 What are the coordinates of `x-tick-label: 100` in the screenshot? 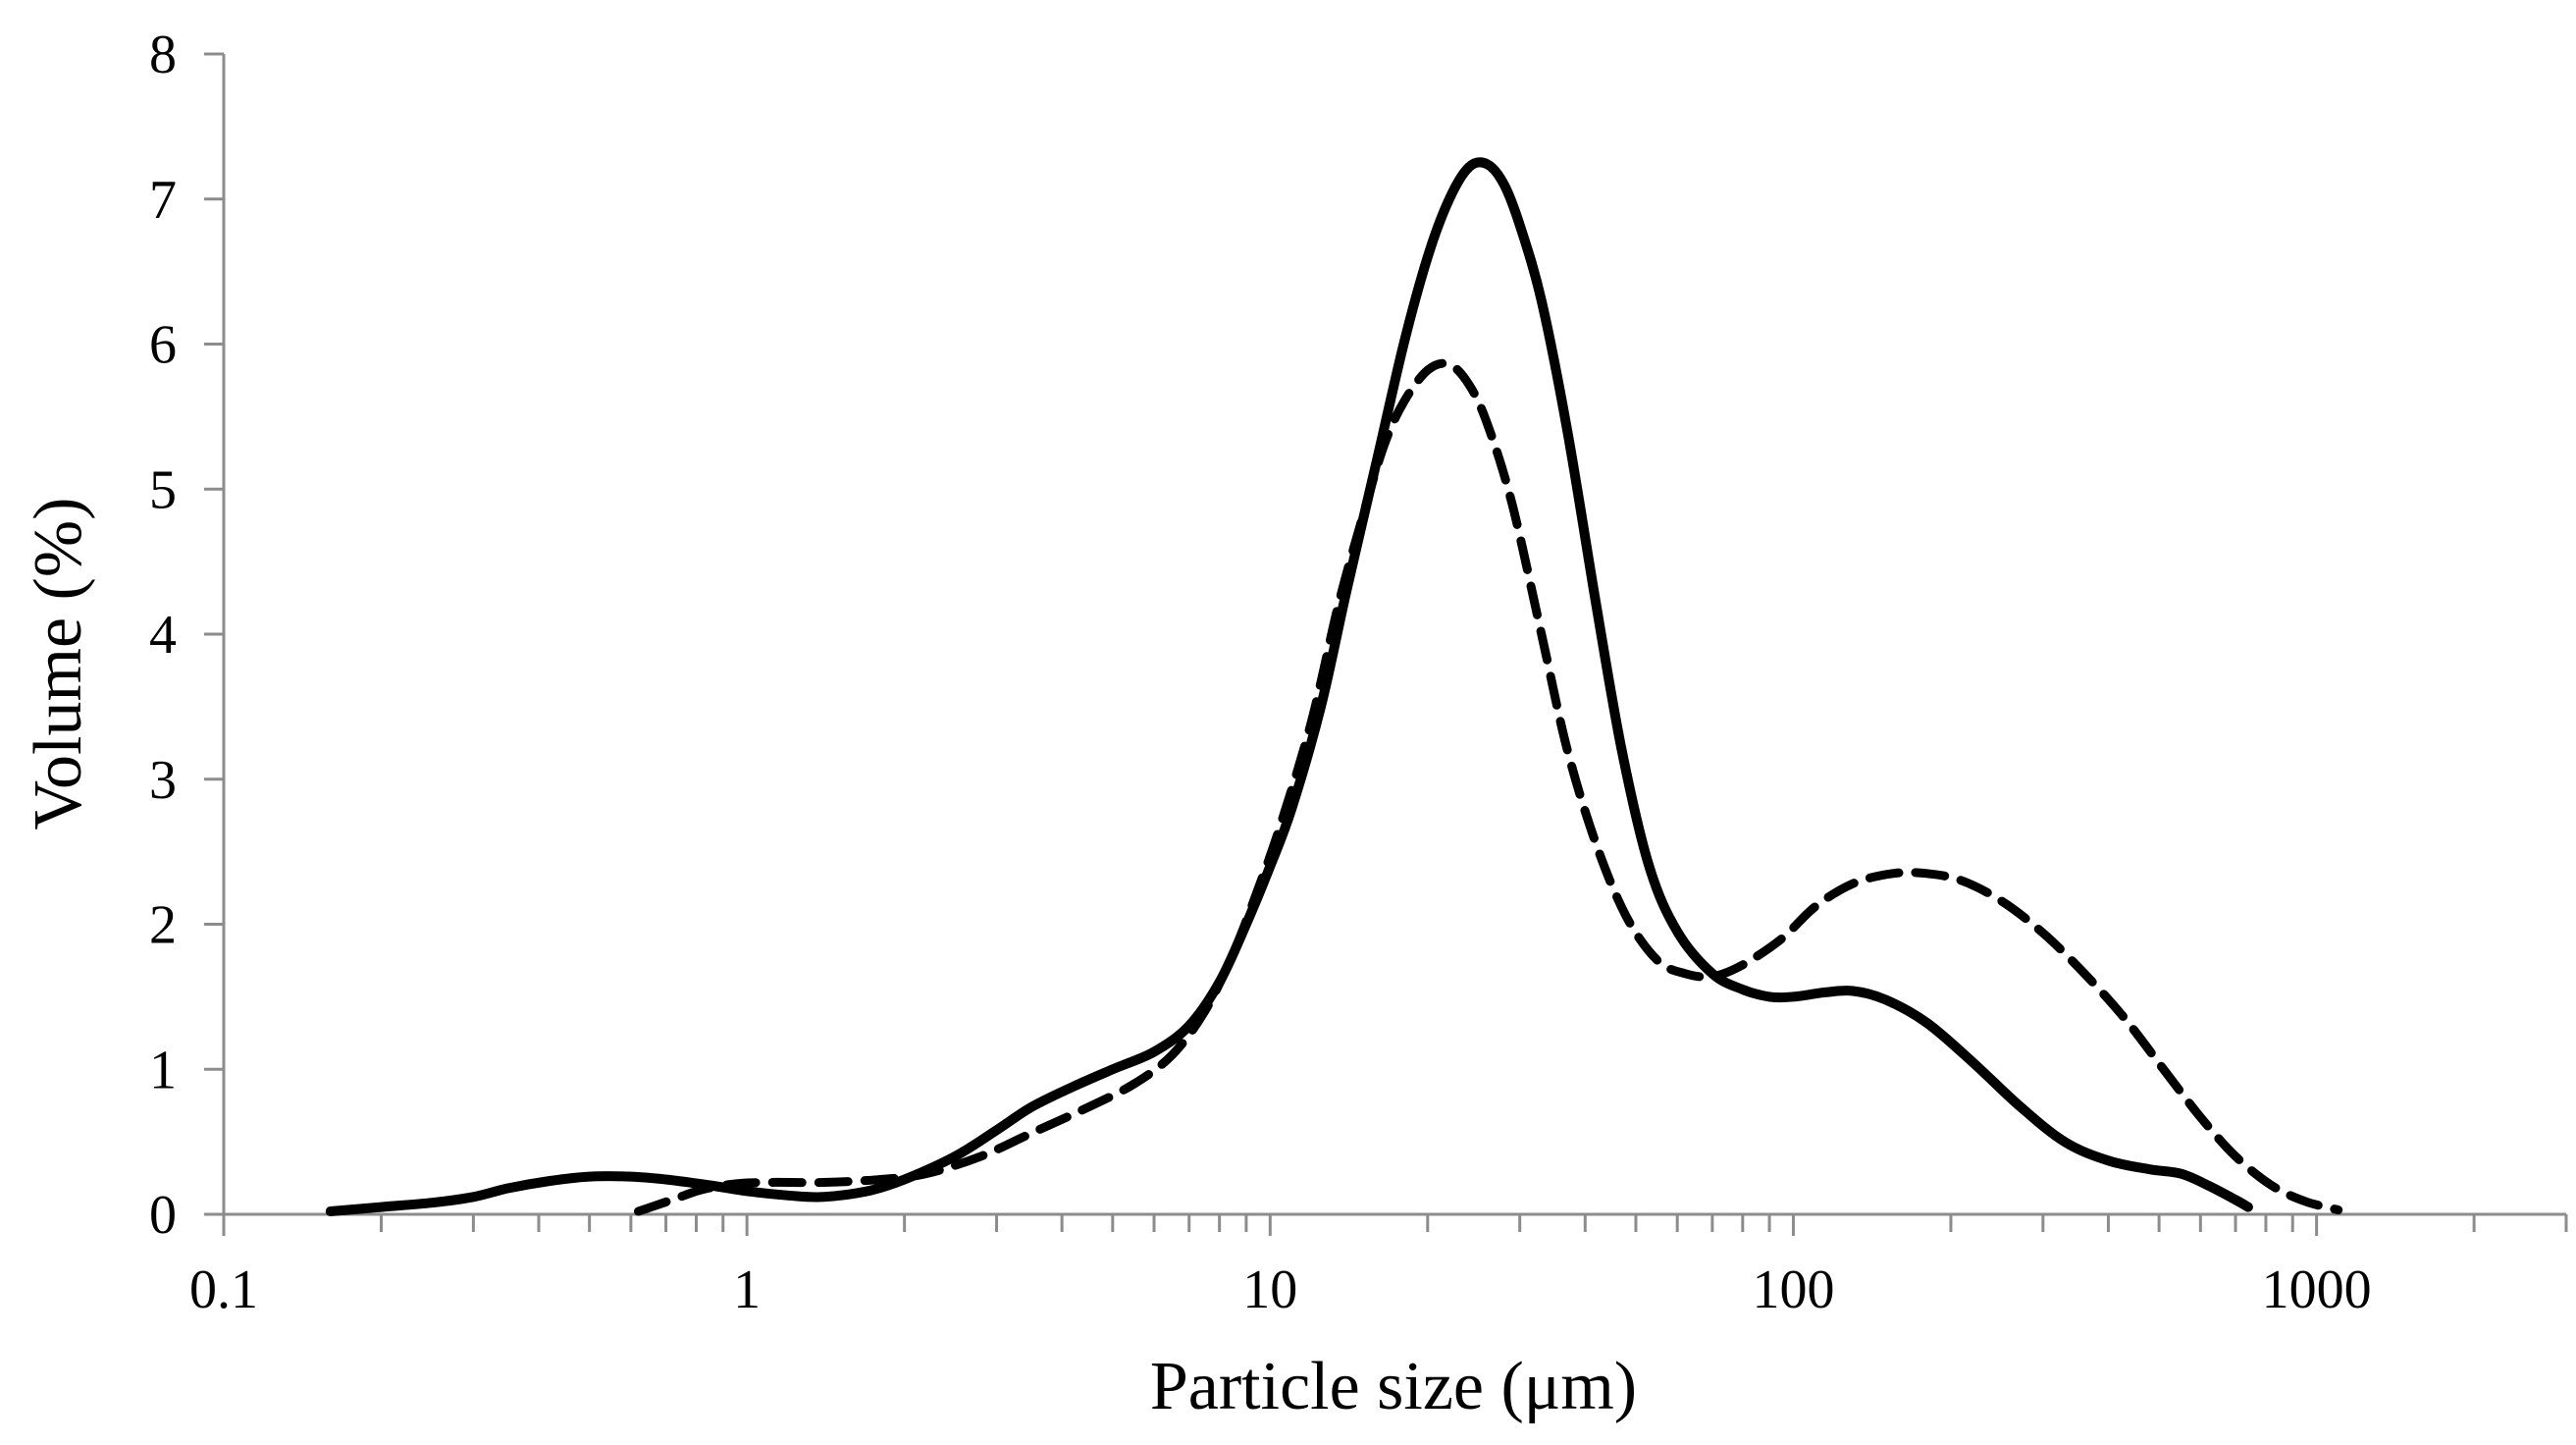 It's located at (1793, 1290).